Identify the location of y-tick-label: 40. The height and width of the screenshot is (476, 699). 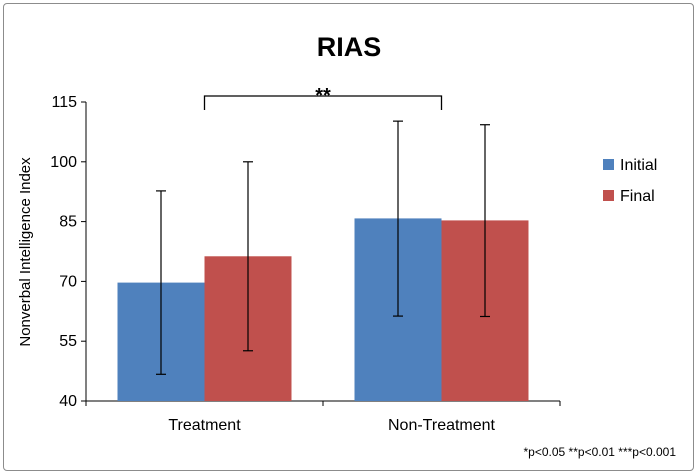
(68, 401).